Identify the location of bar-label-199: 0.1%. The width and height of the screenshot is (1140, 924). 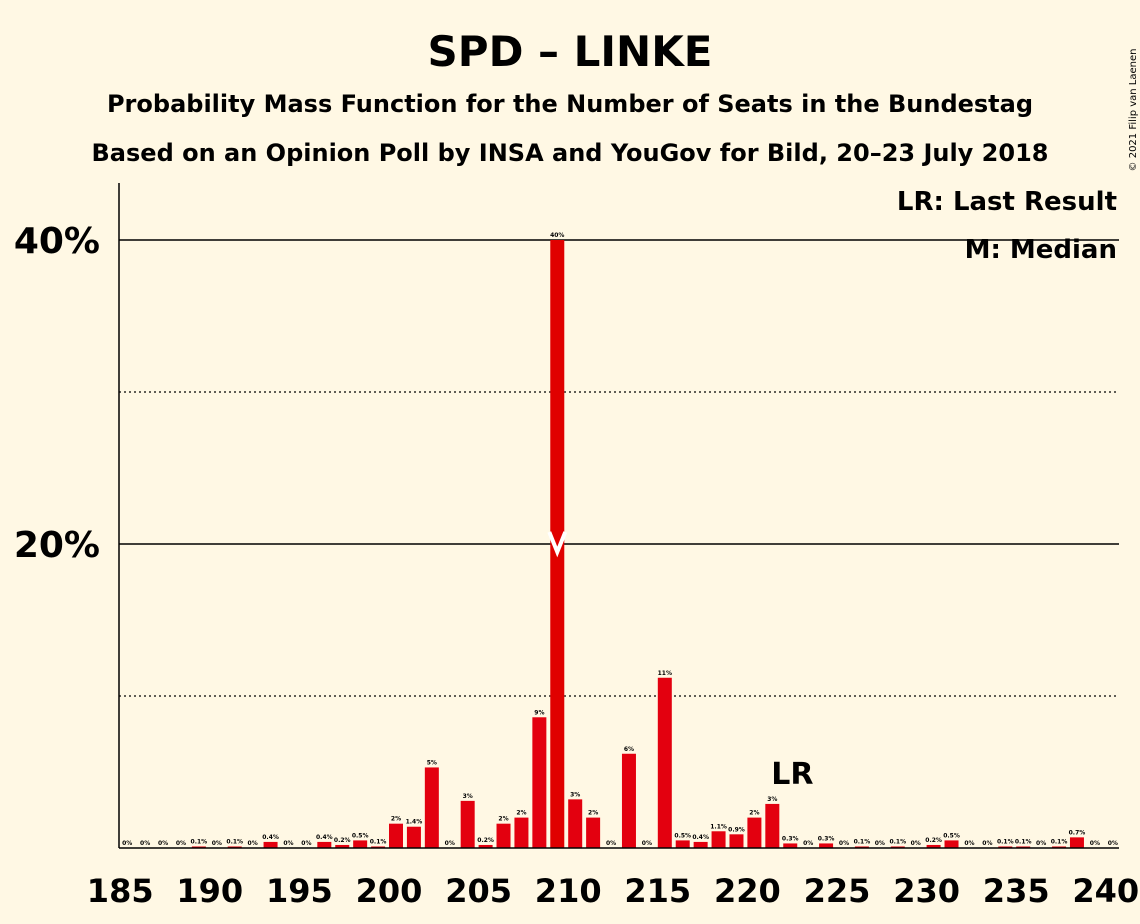
(378, 841).